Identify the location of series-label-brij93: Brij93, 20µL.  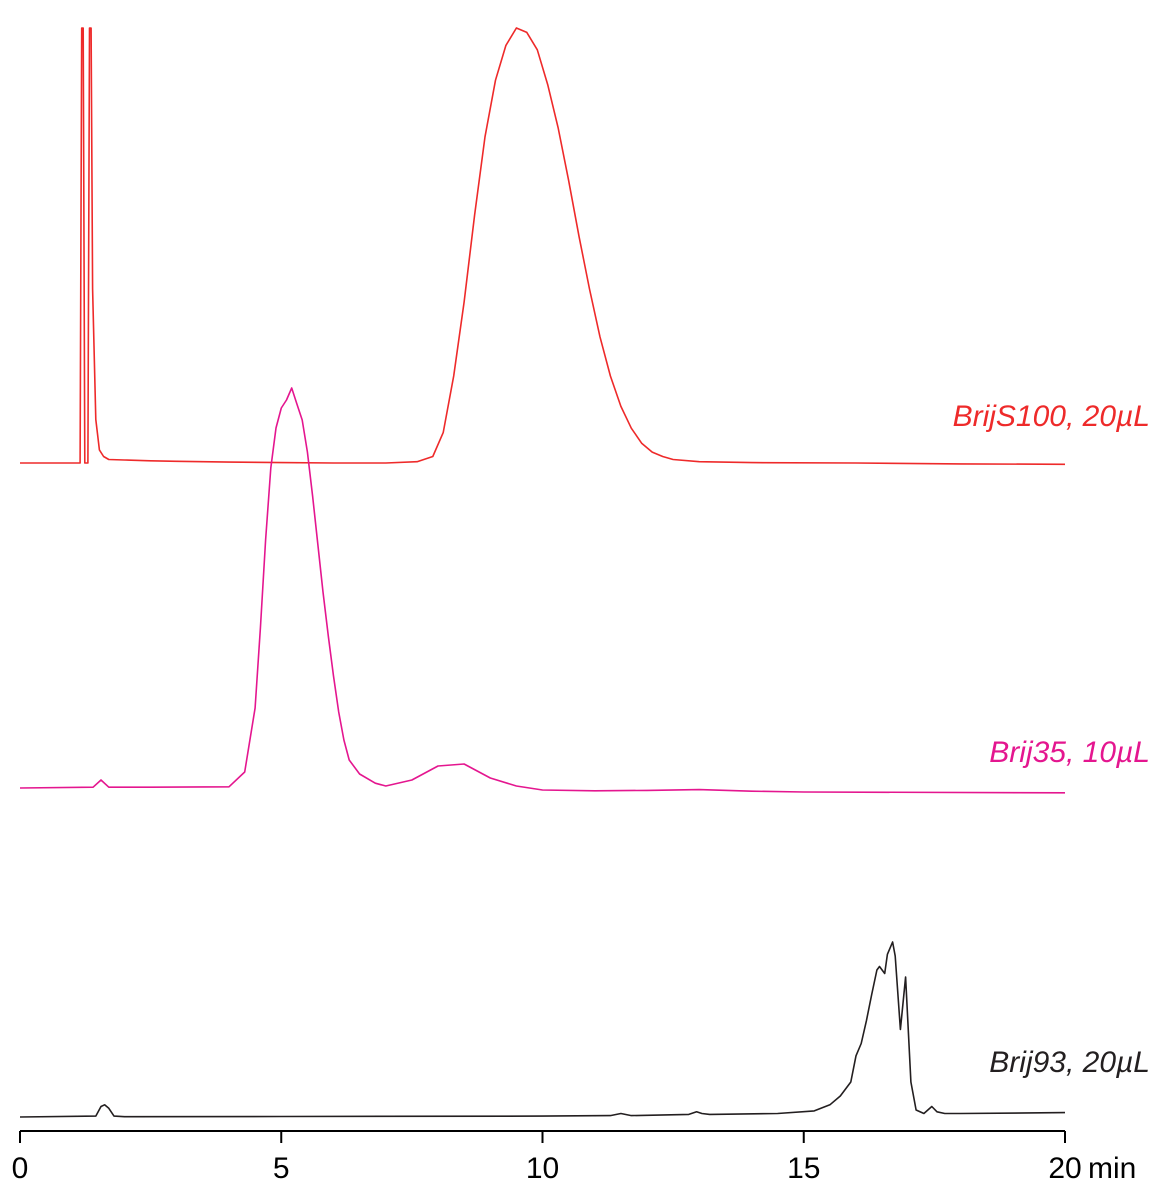
(1069, 1062).